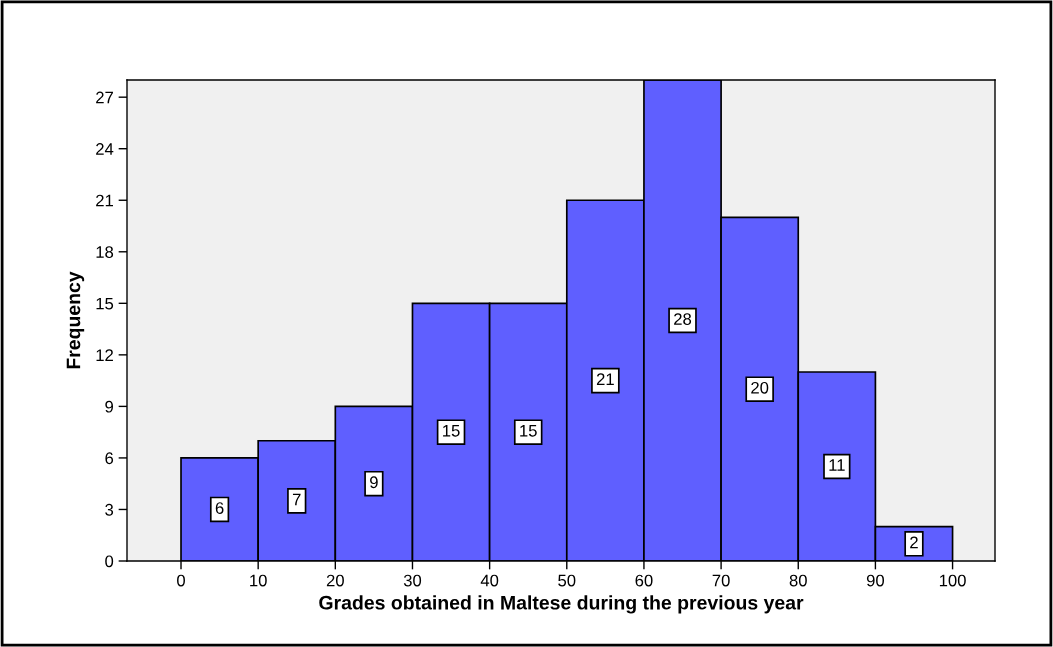  I want to click on x-tick-label: 40, so click(489, 580).